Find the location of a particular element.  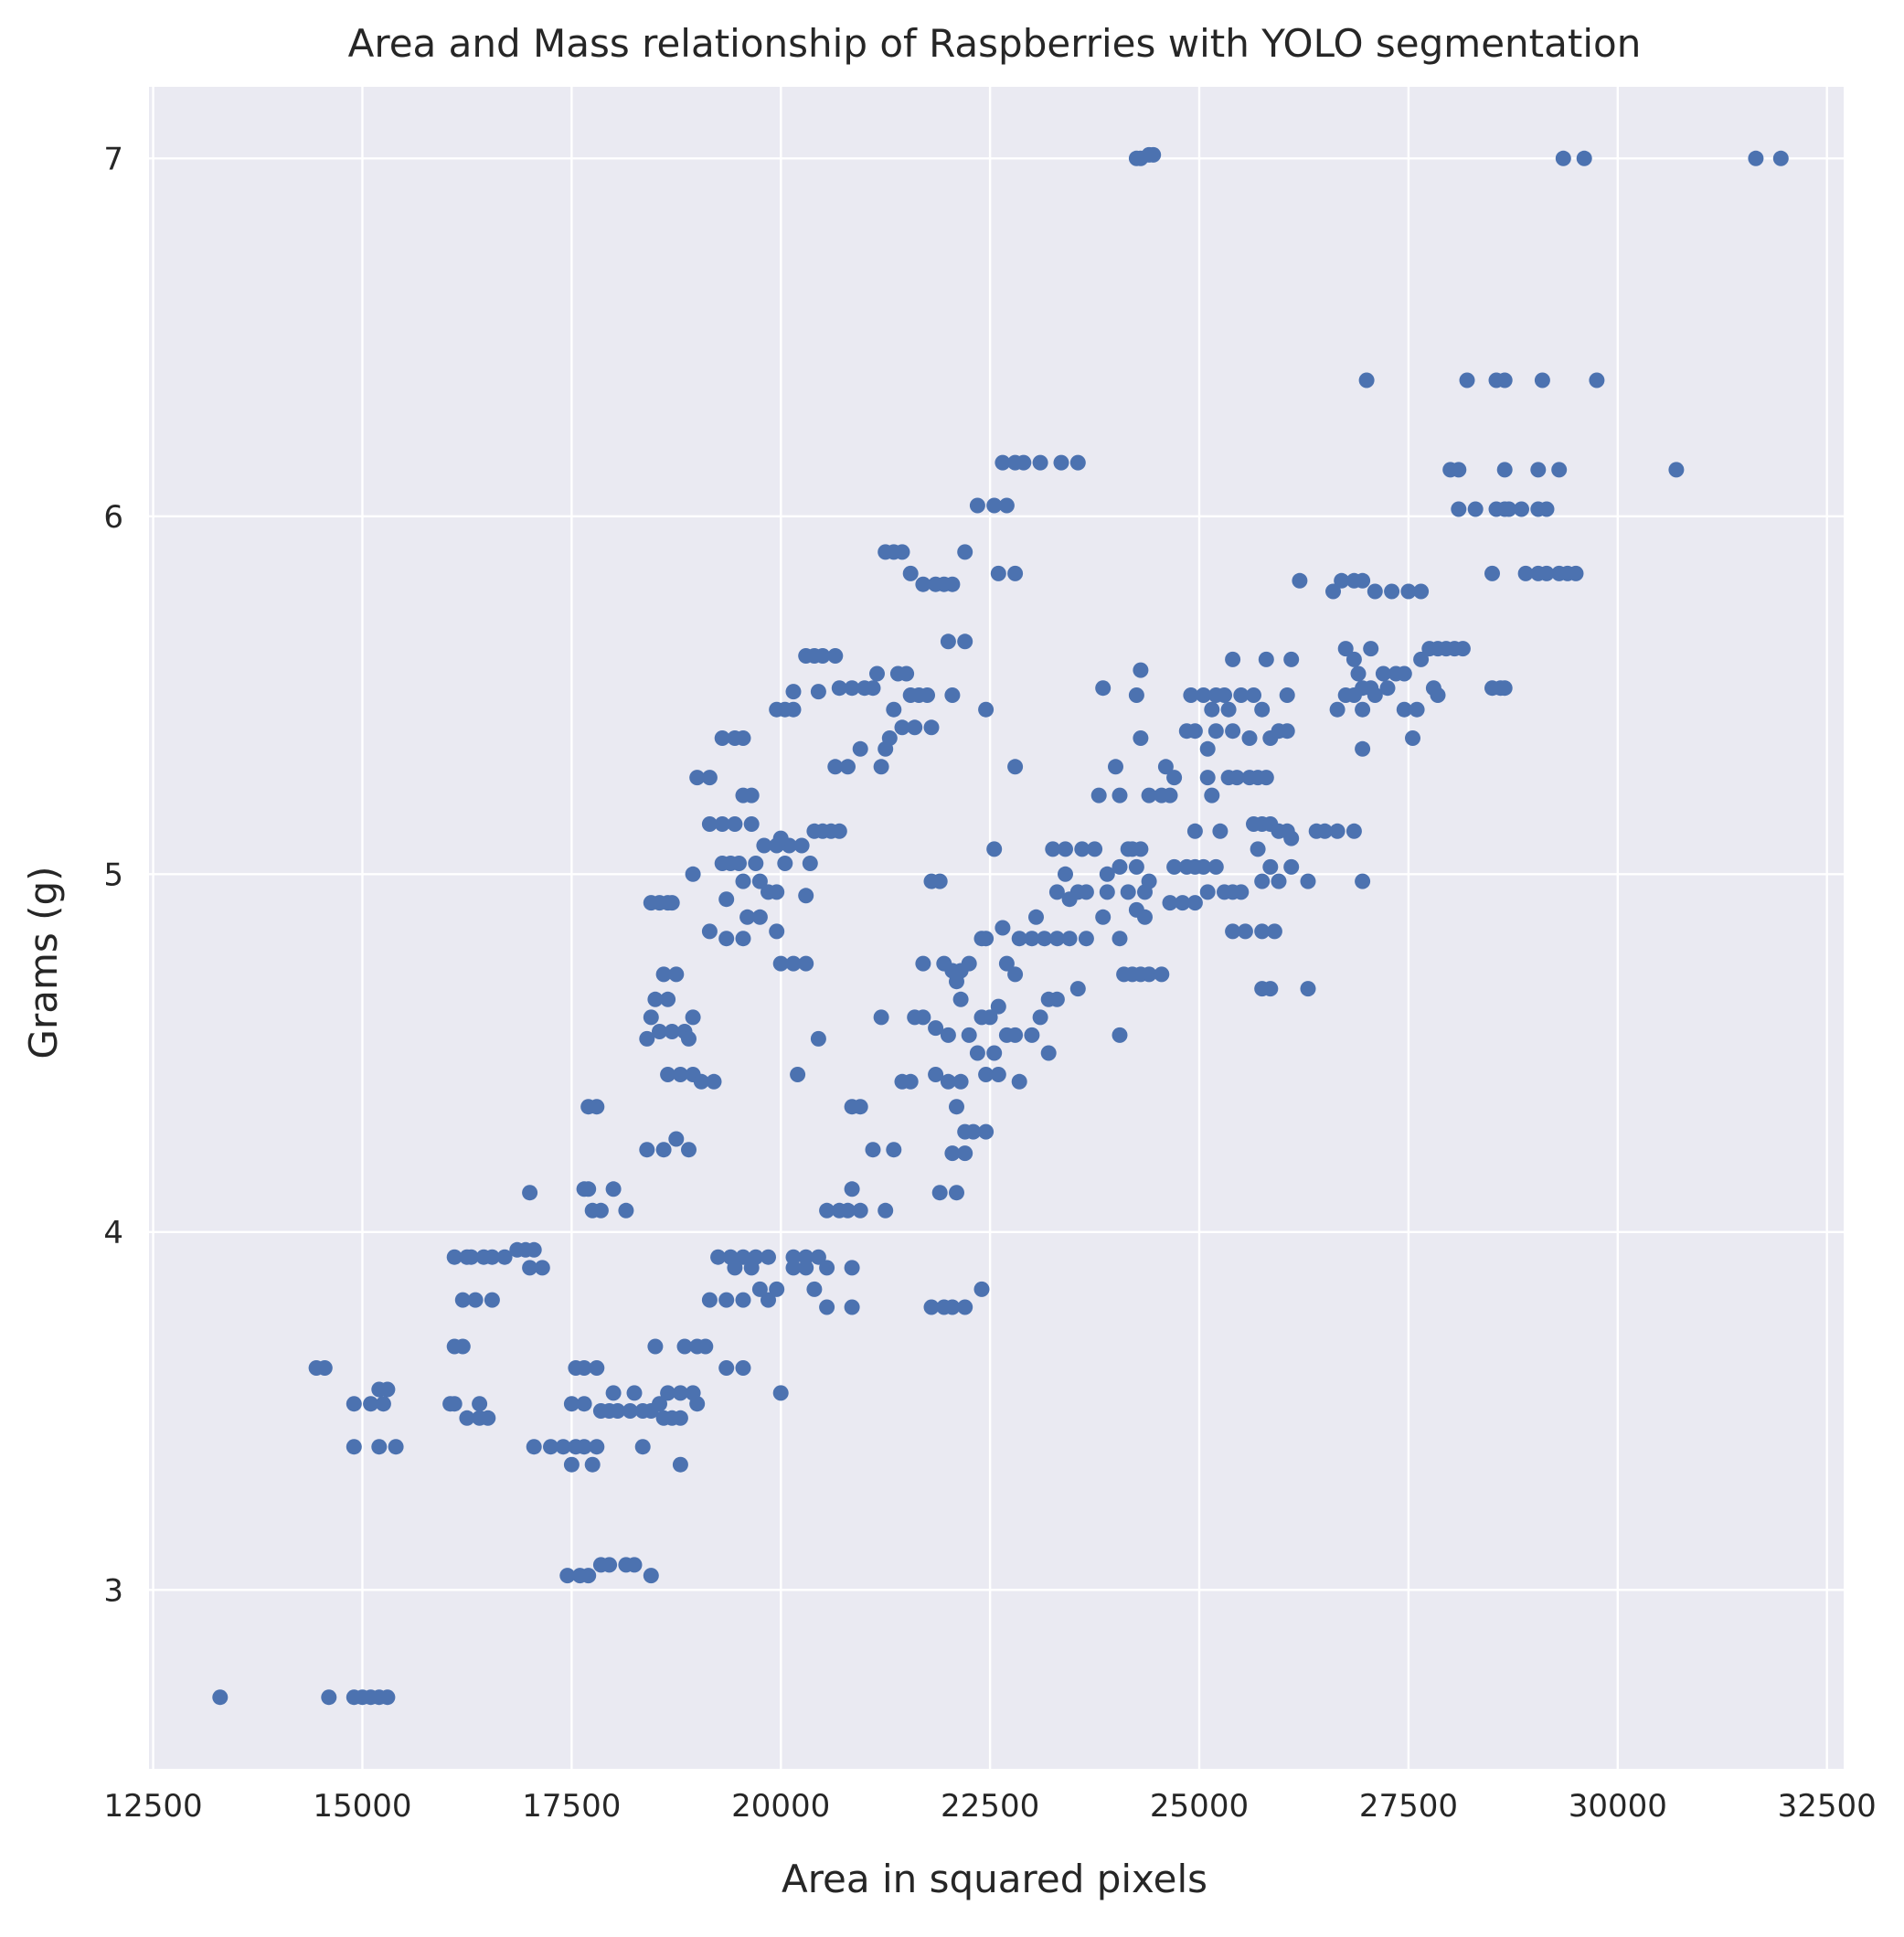

y-tick-label: 7 is located at coordinates (113, 159).